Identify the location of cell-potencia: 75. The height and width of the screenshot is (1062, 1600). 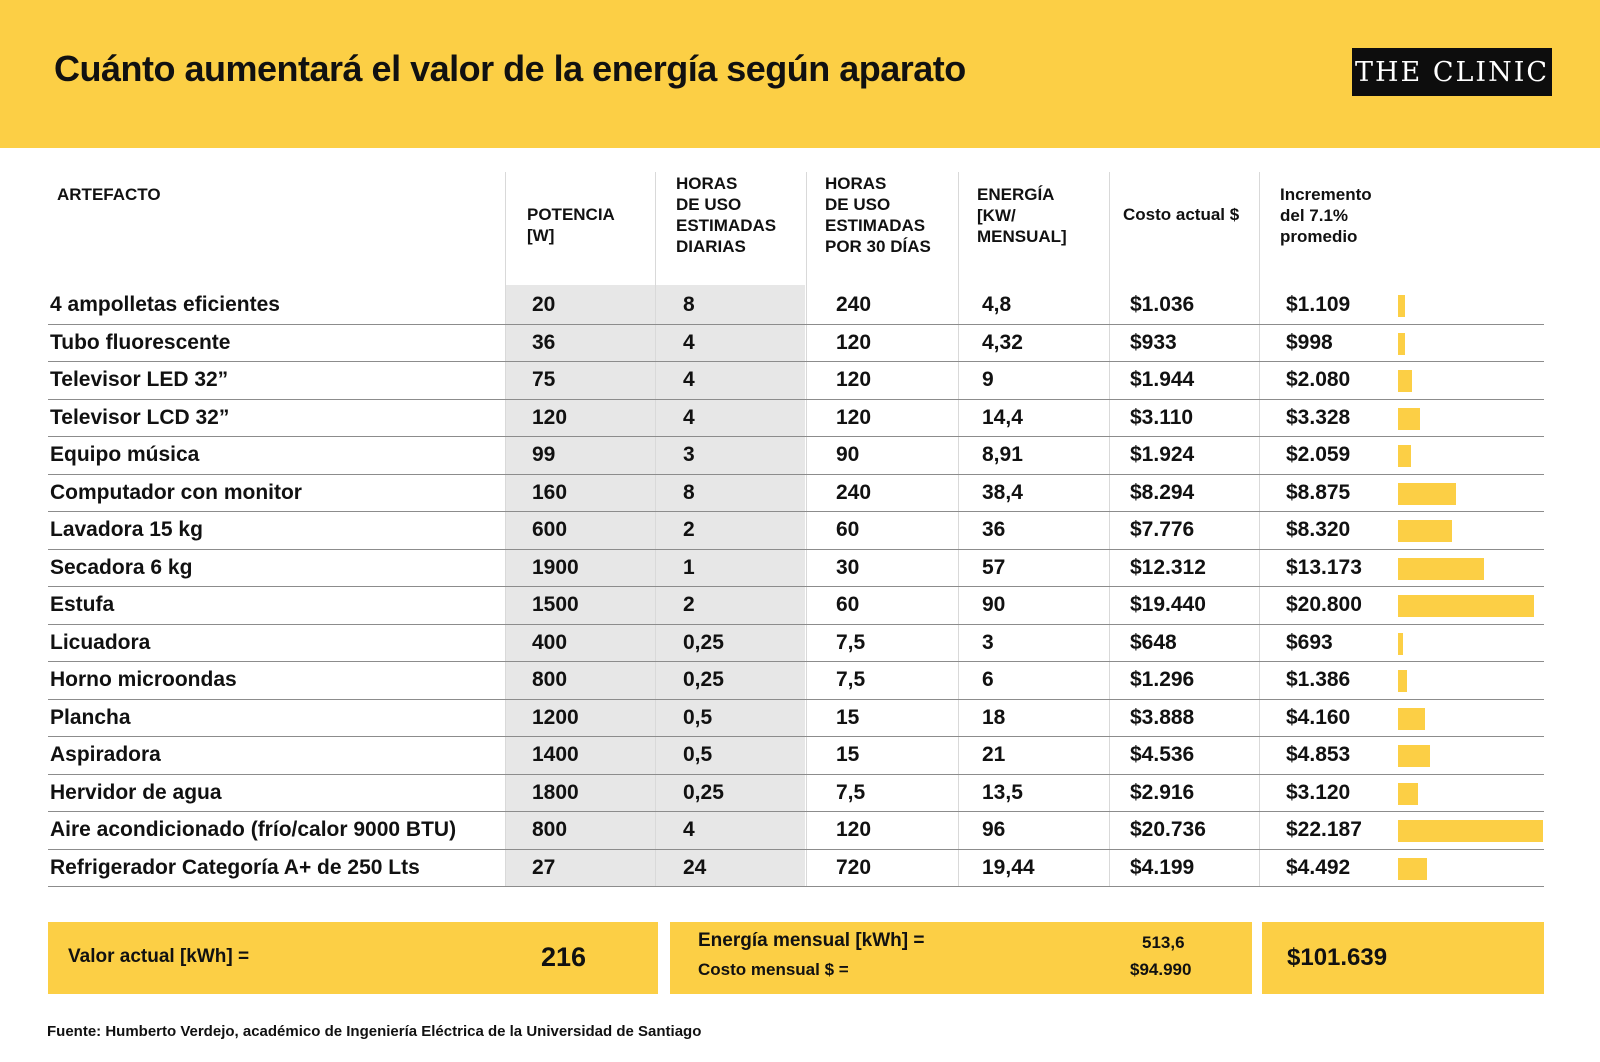
(544, 379).